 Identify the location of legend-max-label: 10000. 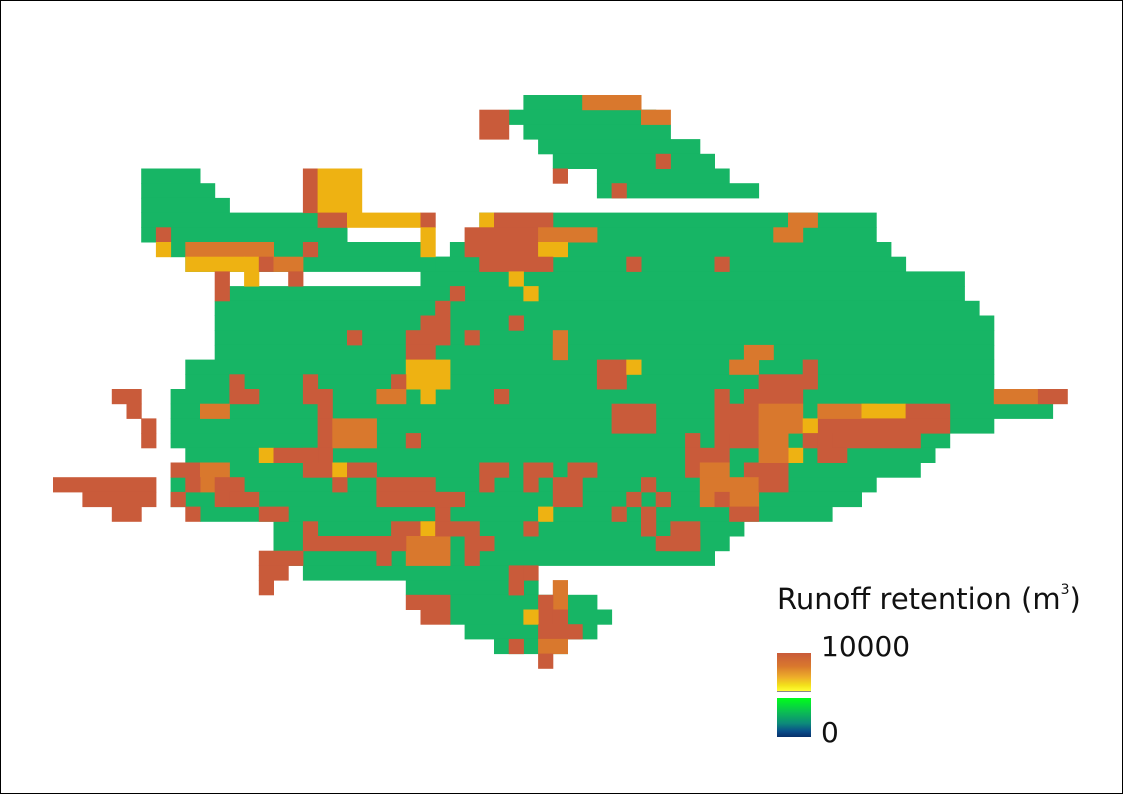
(866, 646).